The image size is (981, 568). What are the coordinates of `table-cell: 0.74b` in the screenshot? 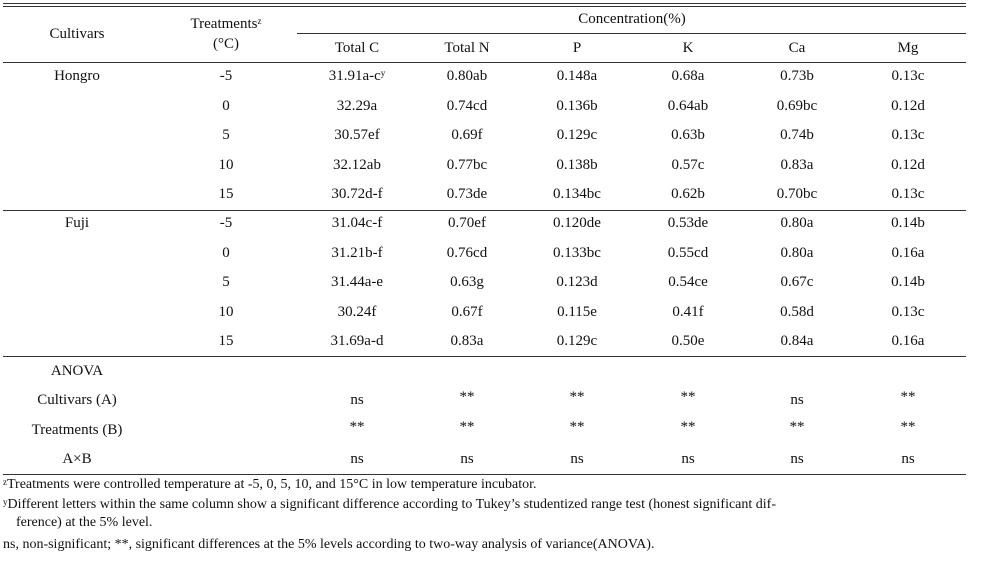 It's located at (797, 135).